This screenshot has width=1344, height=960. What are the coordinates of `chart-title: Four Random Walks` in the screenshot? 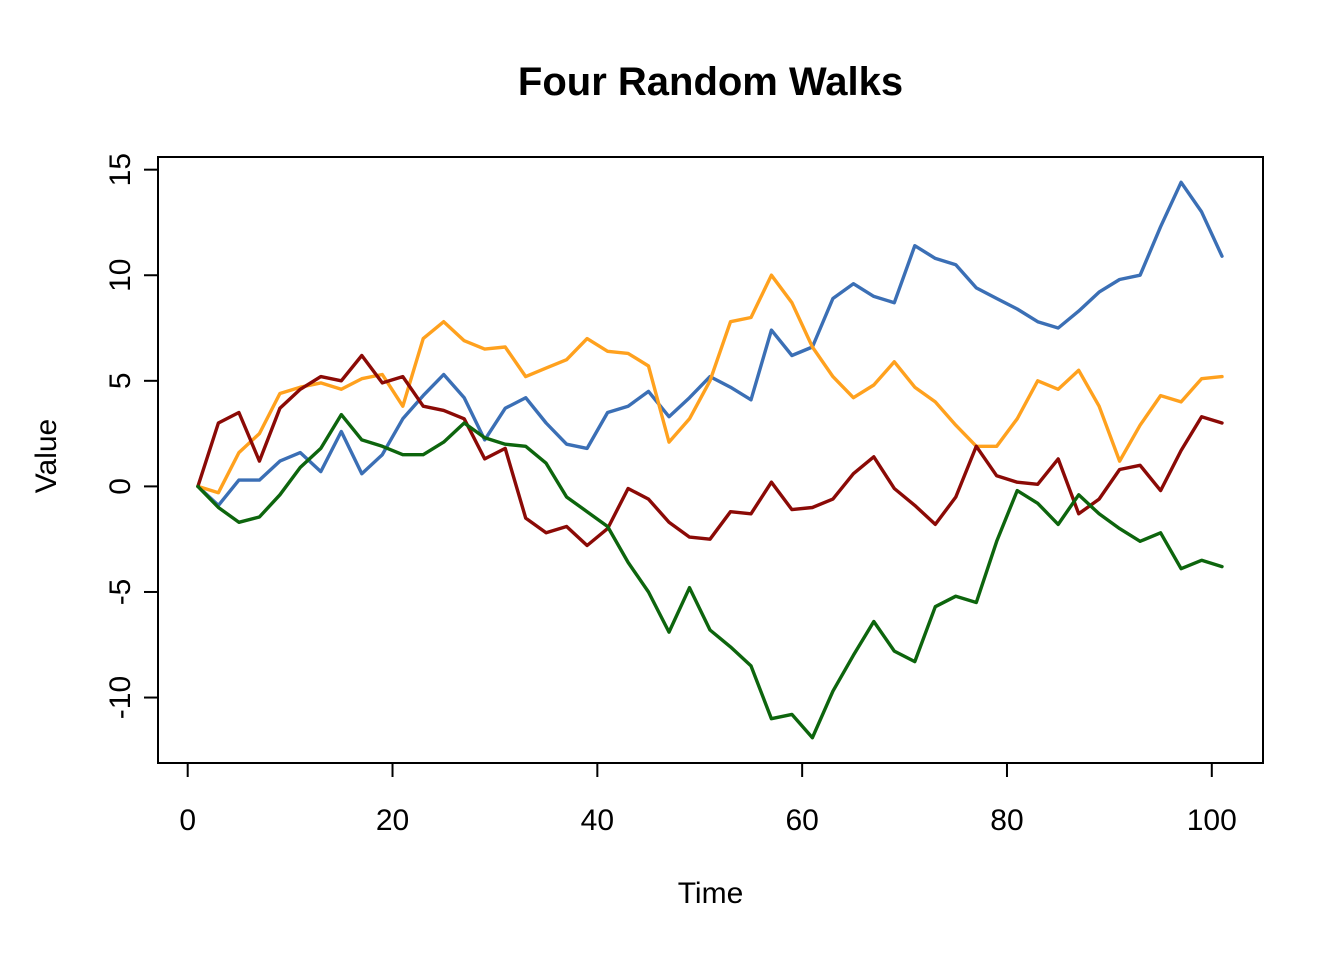 It's located at (710, 82).